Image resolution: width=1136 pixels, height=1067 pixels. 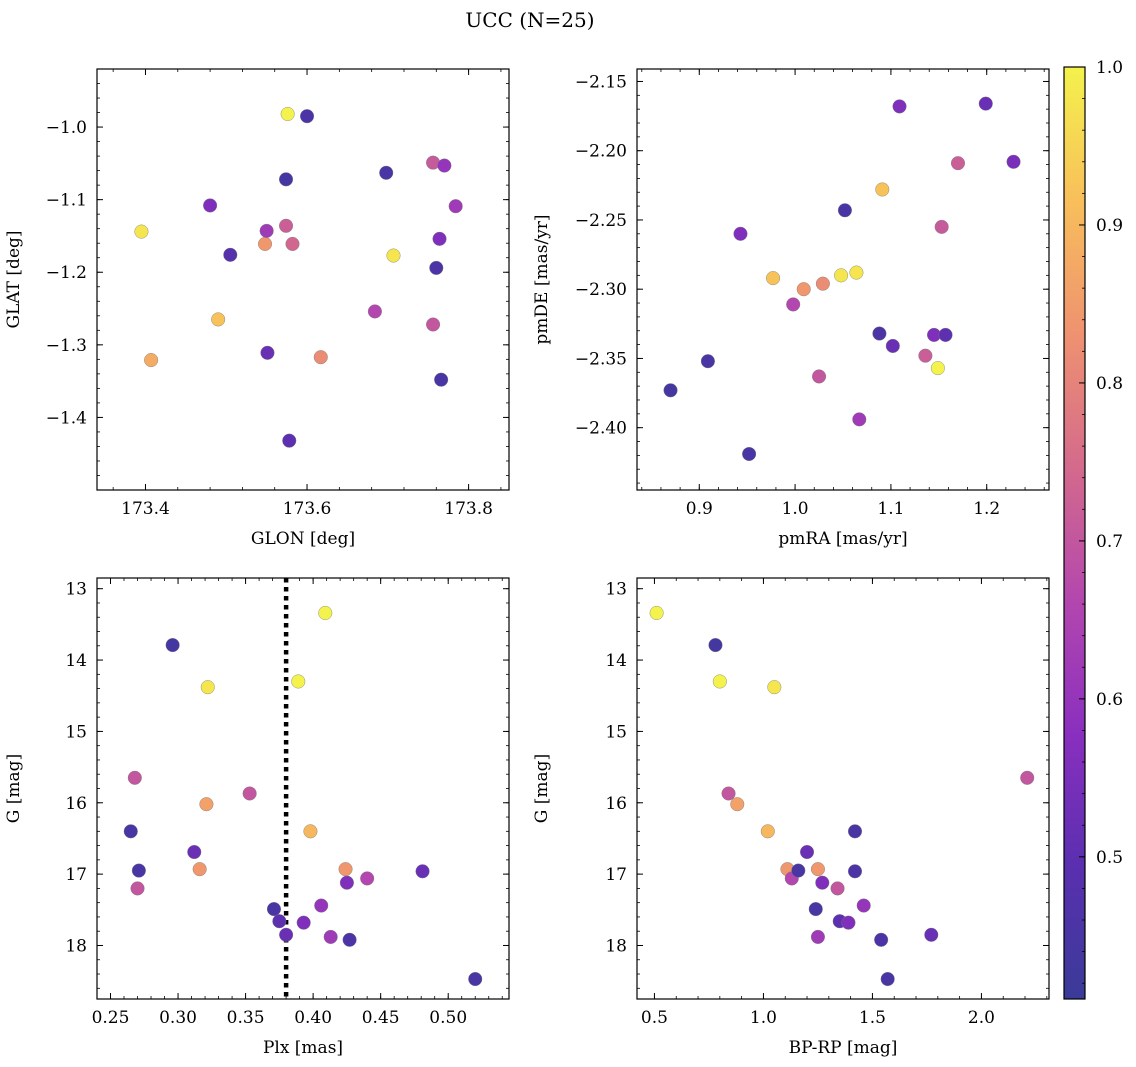 I want to click on y-tick-label: −2.30, so click(x=601, y=290).